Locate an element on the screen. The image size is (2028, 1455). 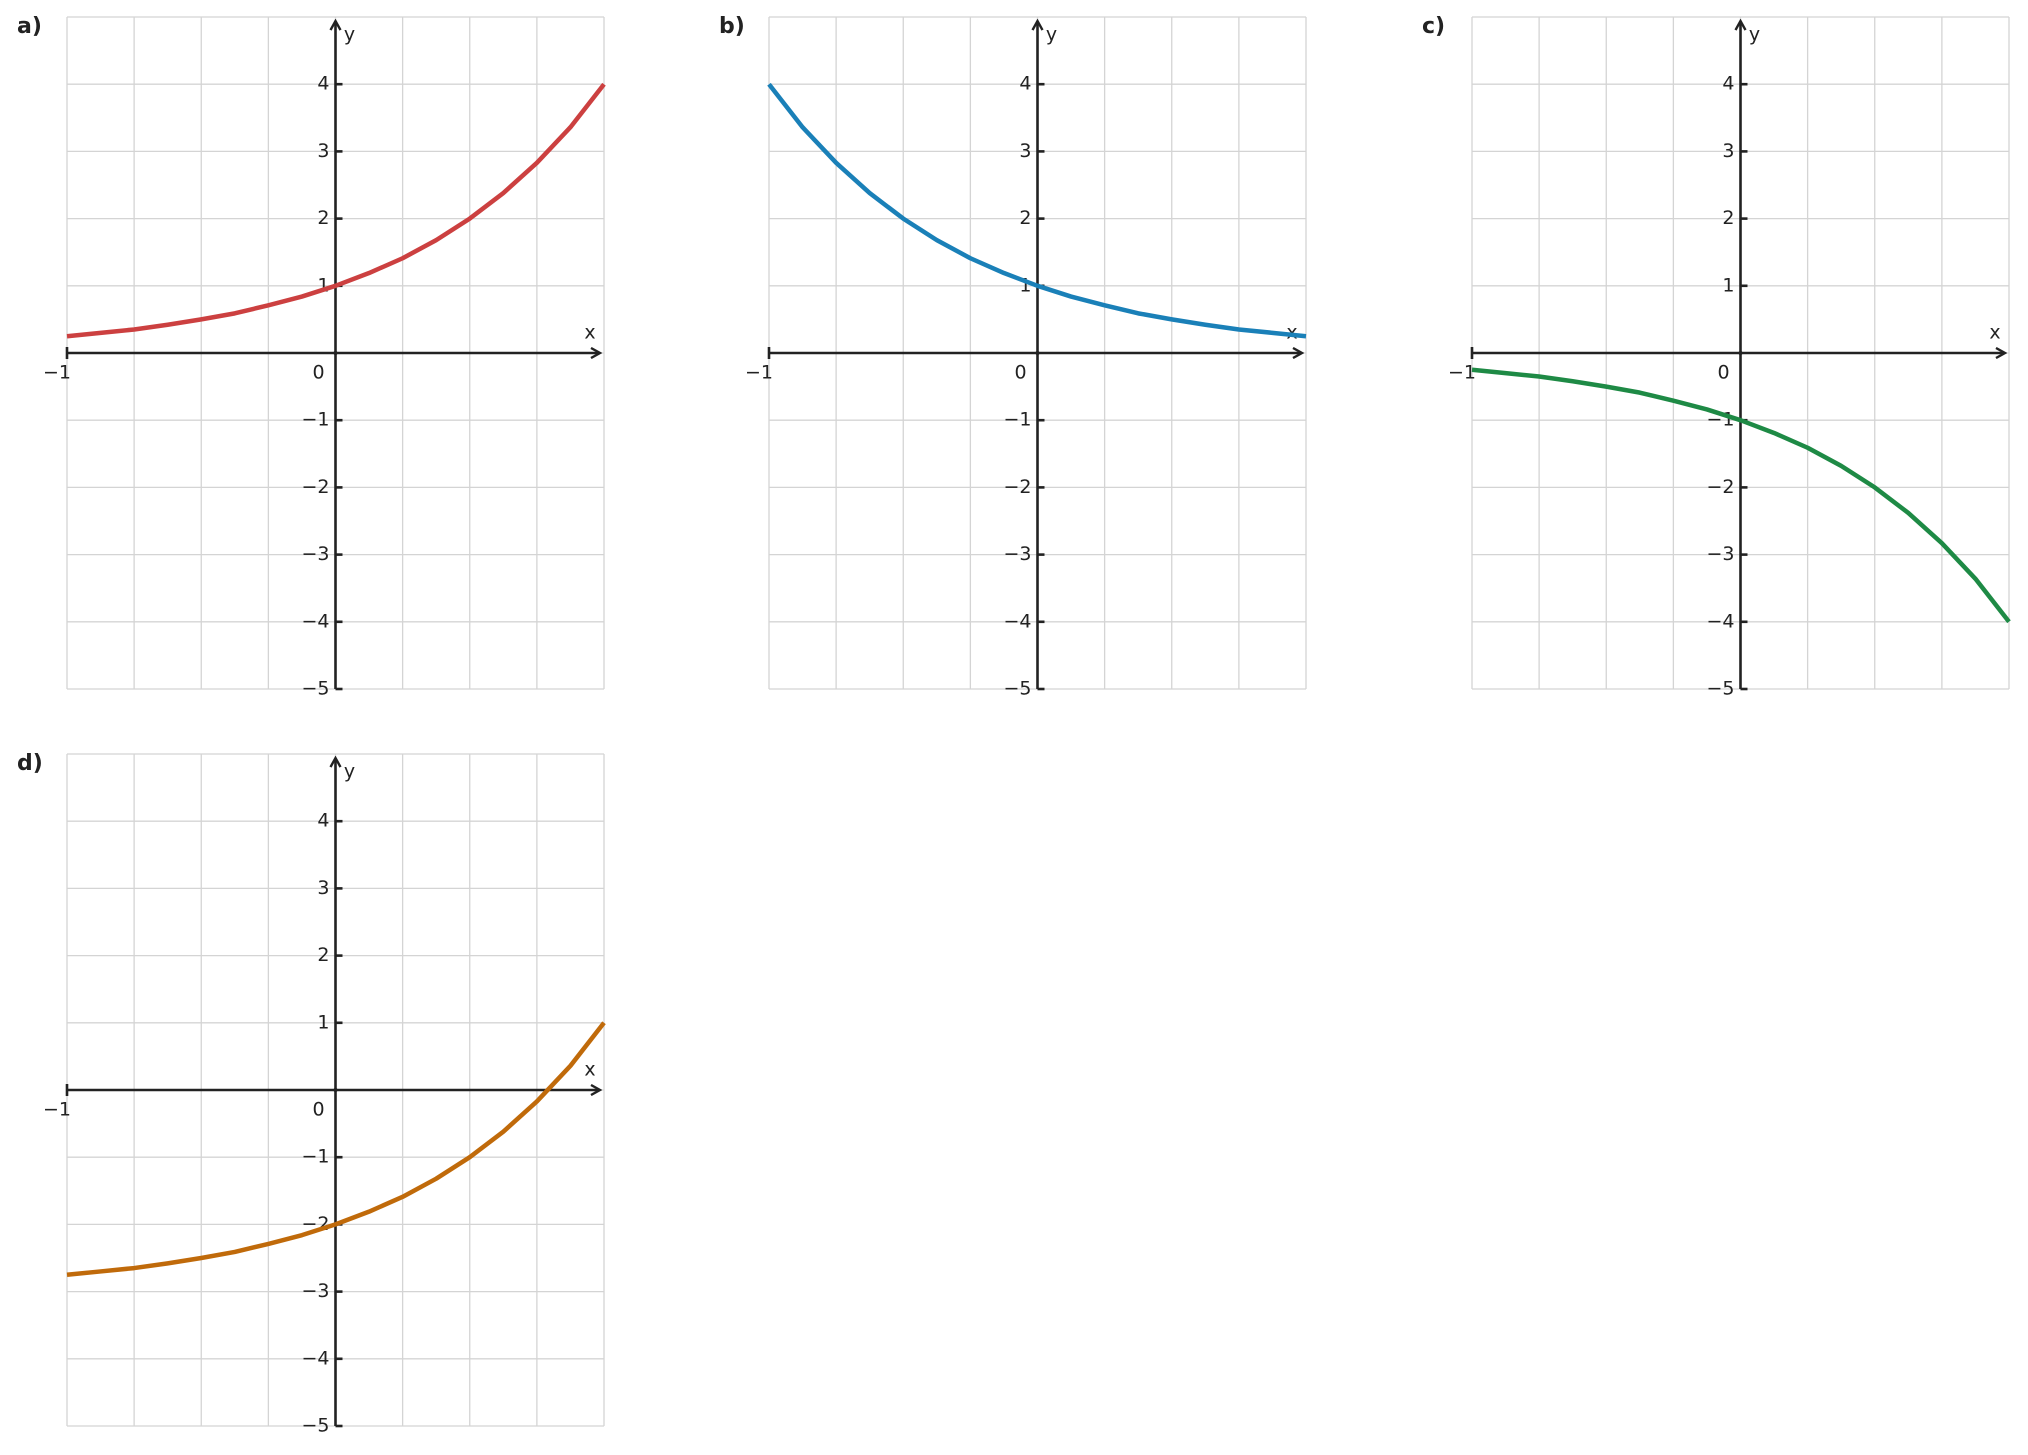
panel-label: c) is located at coordinates (1433, 26).